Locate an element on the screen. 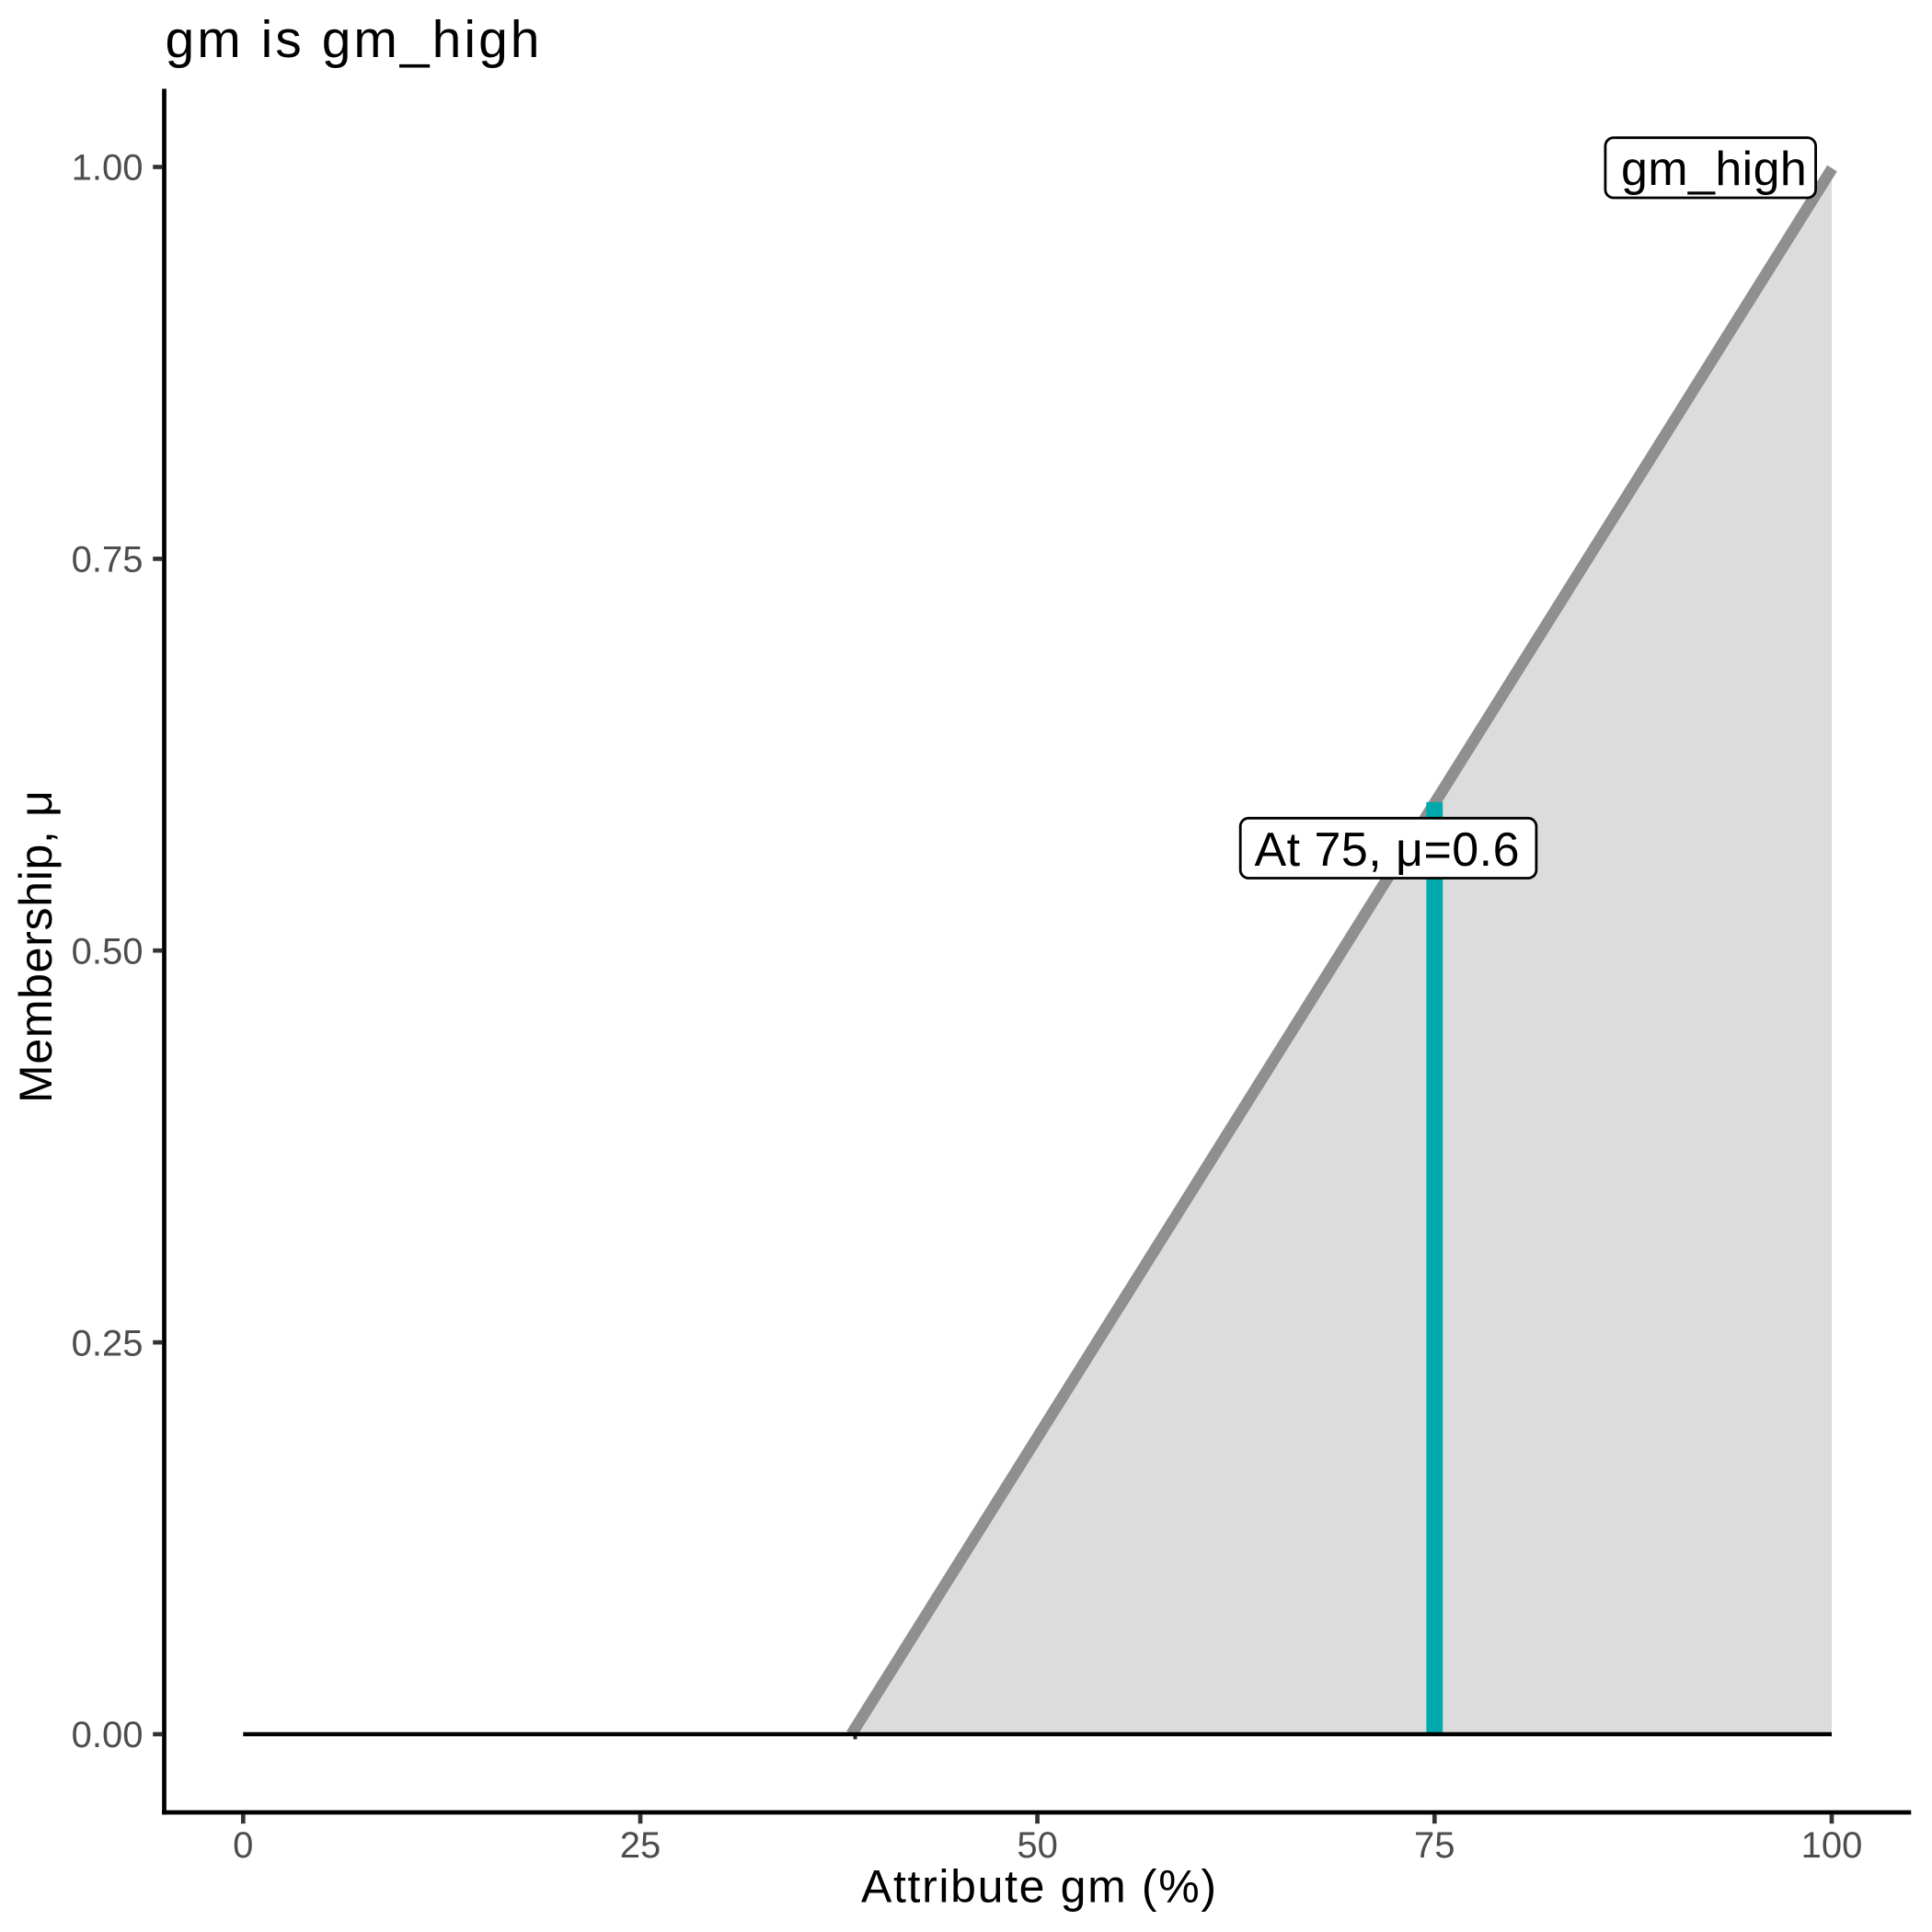 Image resolution: width=1932 pixels, height=1932 pixels. svg-text: 50 is located at coordinates (1037, 1845).